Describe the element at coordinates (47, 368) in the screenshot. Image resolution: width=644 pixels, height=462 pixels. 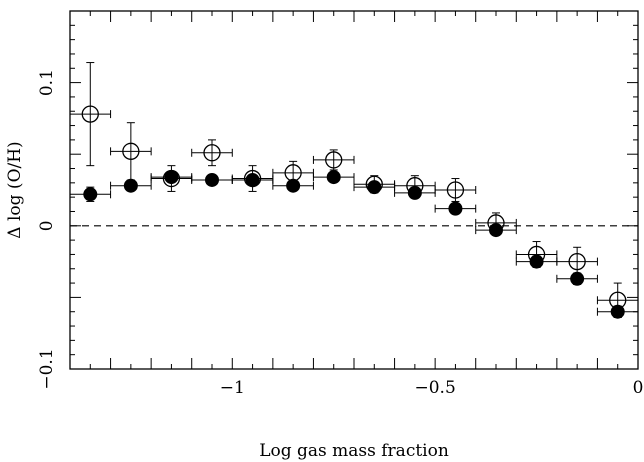
I see `y-tick-label: −0.1` at that location.